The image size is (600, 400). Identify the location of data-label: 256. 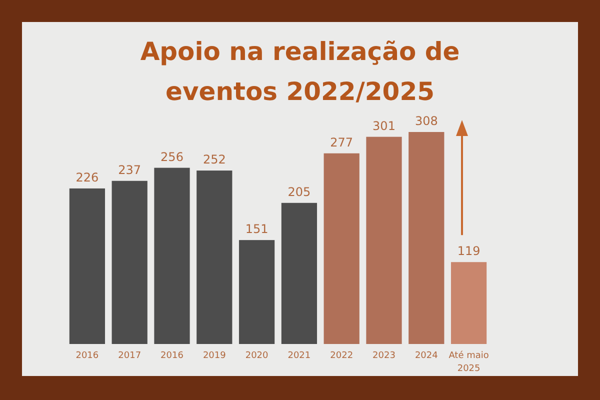
(172, 157).